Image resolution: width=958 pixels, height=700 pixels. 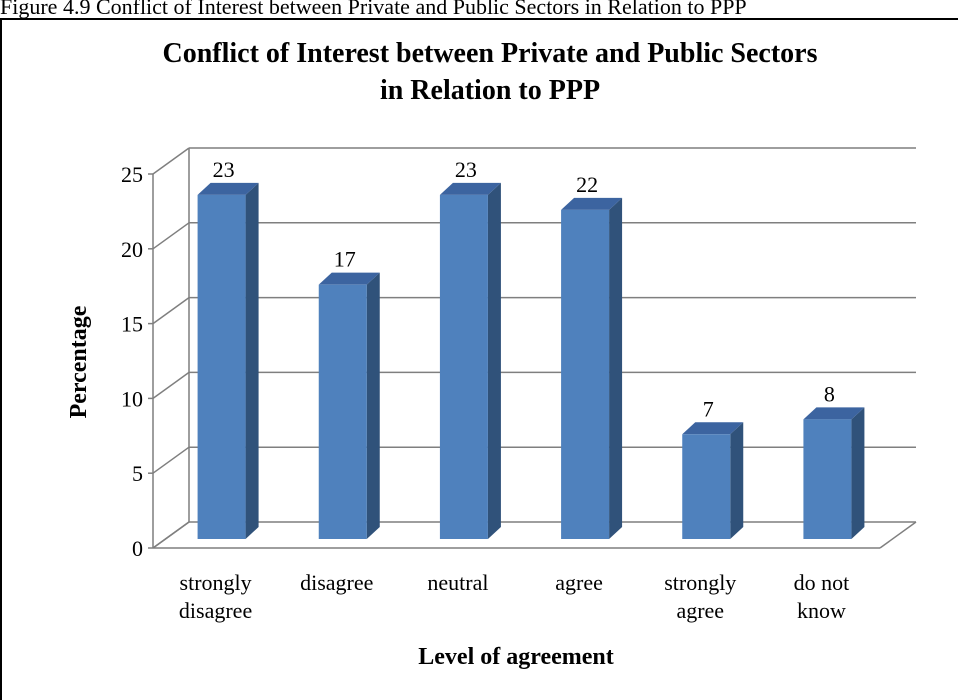 What do you see at coordinates (137, 548) in the screenshot?
I see `y-tick-label: 0` at bounding box center [137, 548].